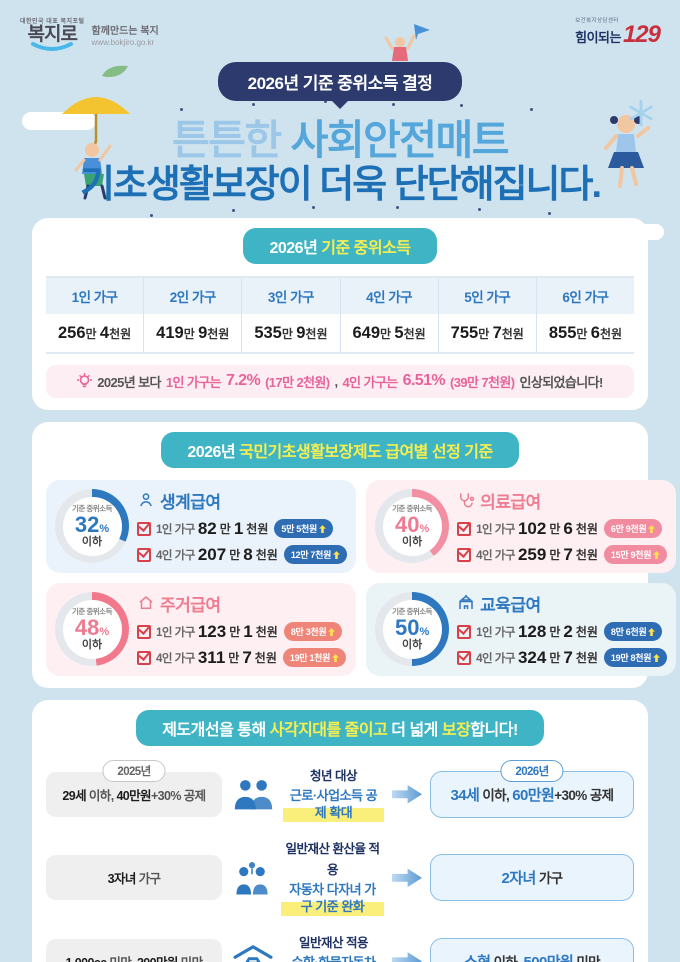 The height and width of the screenshot is (962, 680). What do you see at coordinates (134, 950) in the screenshot?
I see `before-box: 1,000cc 미만, 200만원 미만` at bounding box center [134, 950].